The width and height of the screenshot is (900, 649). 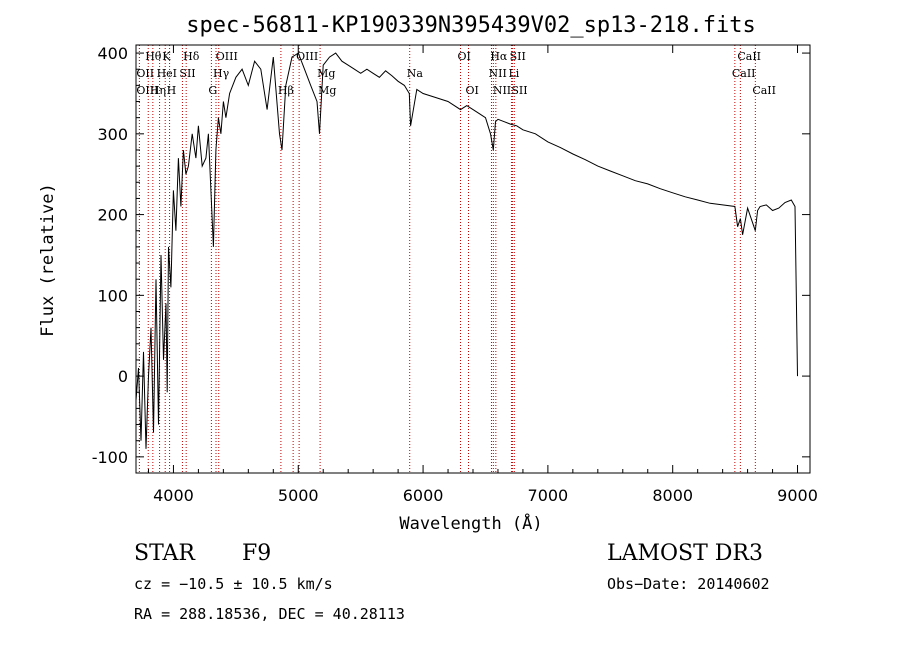 I want to click on line-label: K, so click(x=166, y=56).